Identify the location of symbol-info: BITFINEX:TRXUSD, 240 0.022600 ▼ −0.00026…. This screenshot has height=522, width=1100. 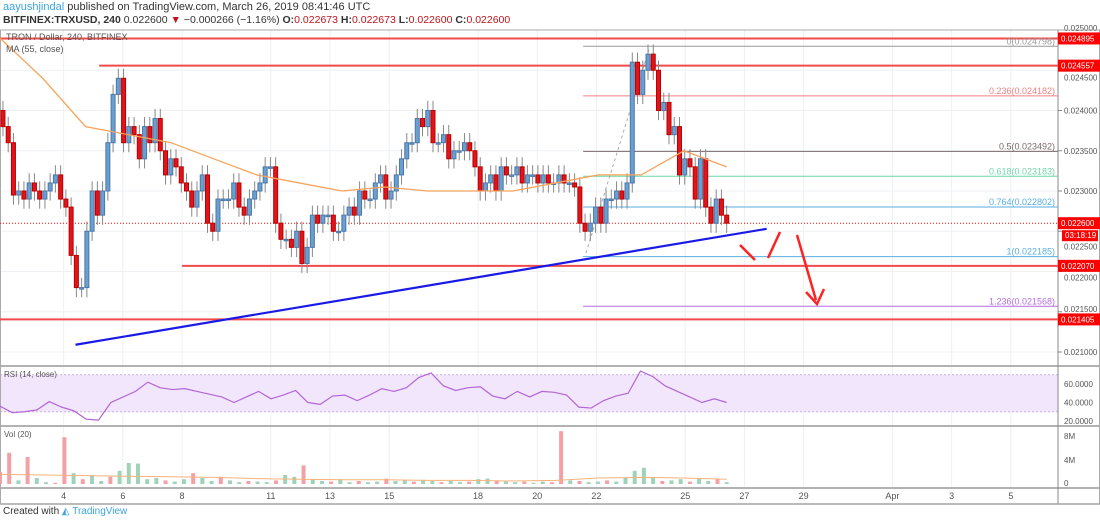
(256, 20).